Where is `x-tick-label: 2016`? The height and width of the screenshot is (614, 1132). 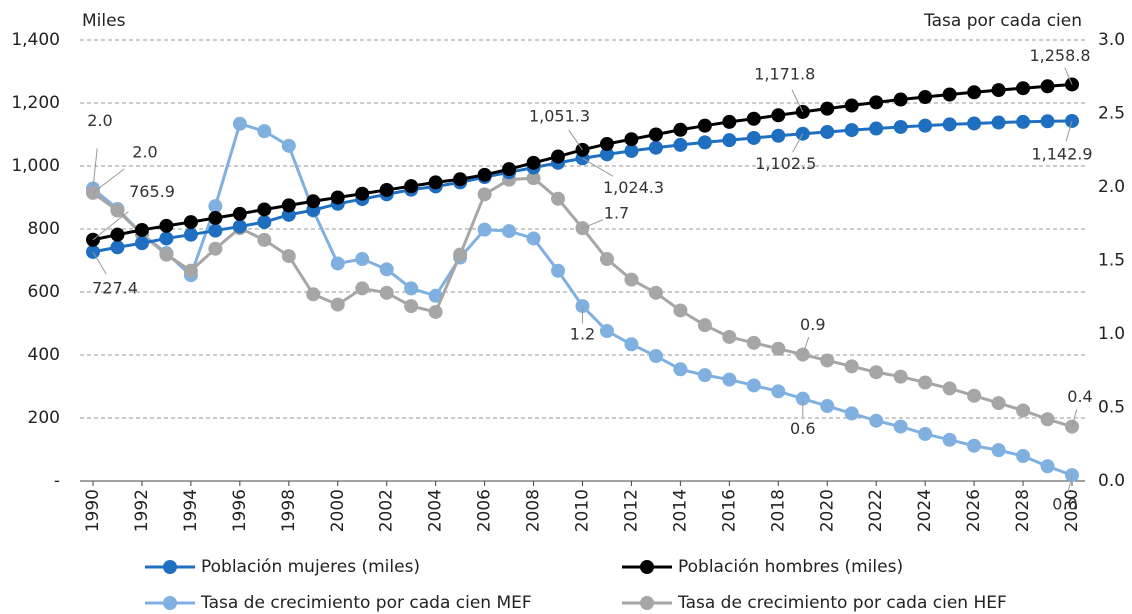
x-tick-label: 2016 is located at coordinates (729, 510).